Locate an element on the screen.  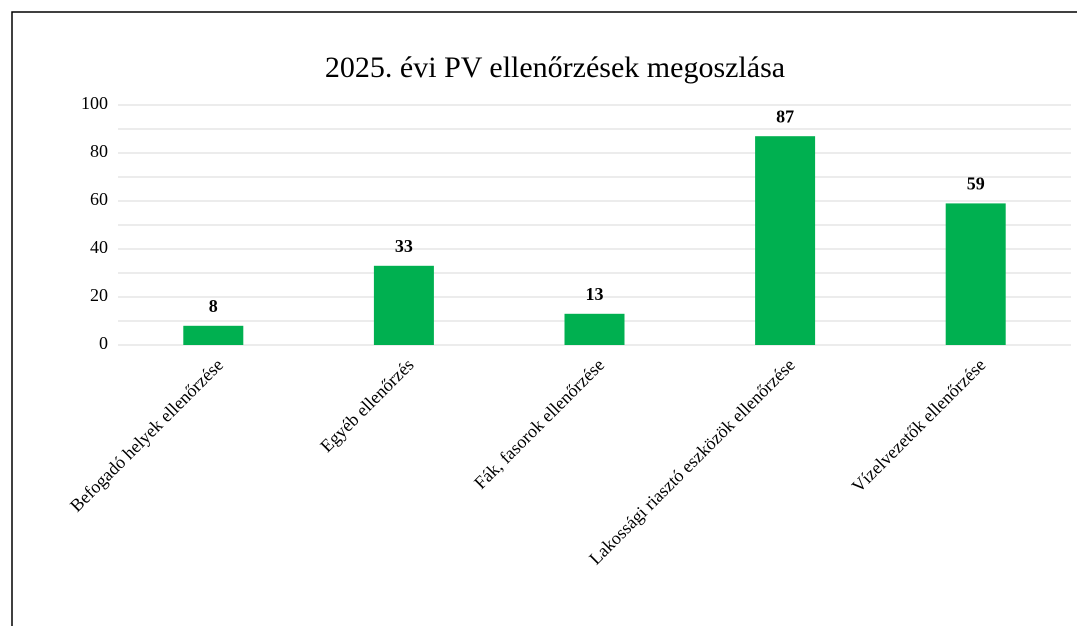
data-label: 87 is located at coordinates (785, 116).